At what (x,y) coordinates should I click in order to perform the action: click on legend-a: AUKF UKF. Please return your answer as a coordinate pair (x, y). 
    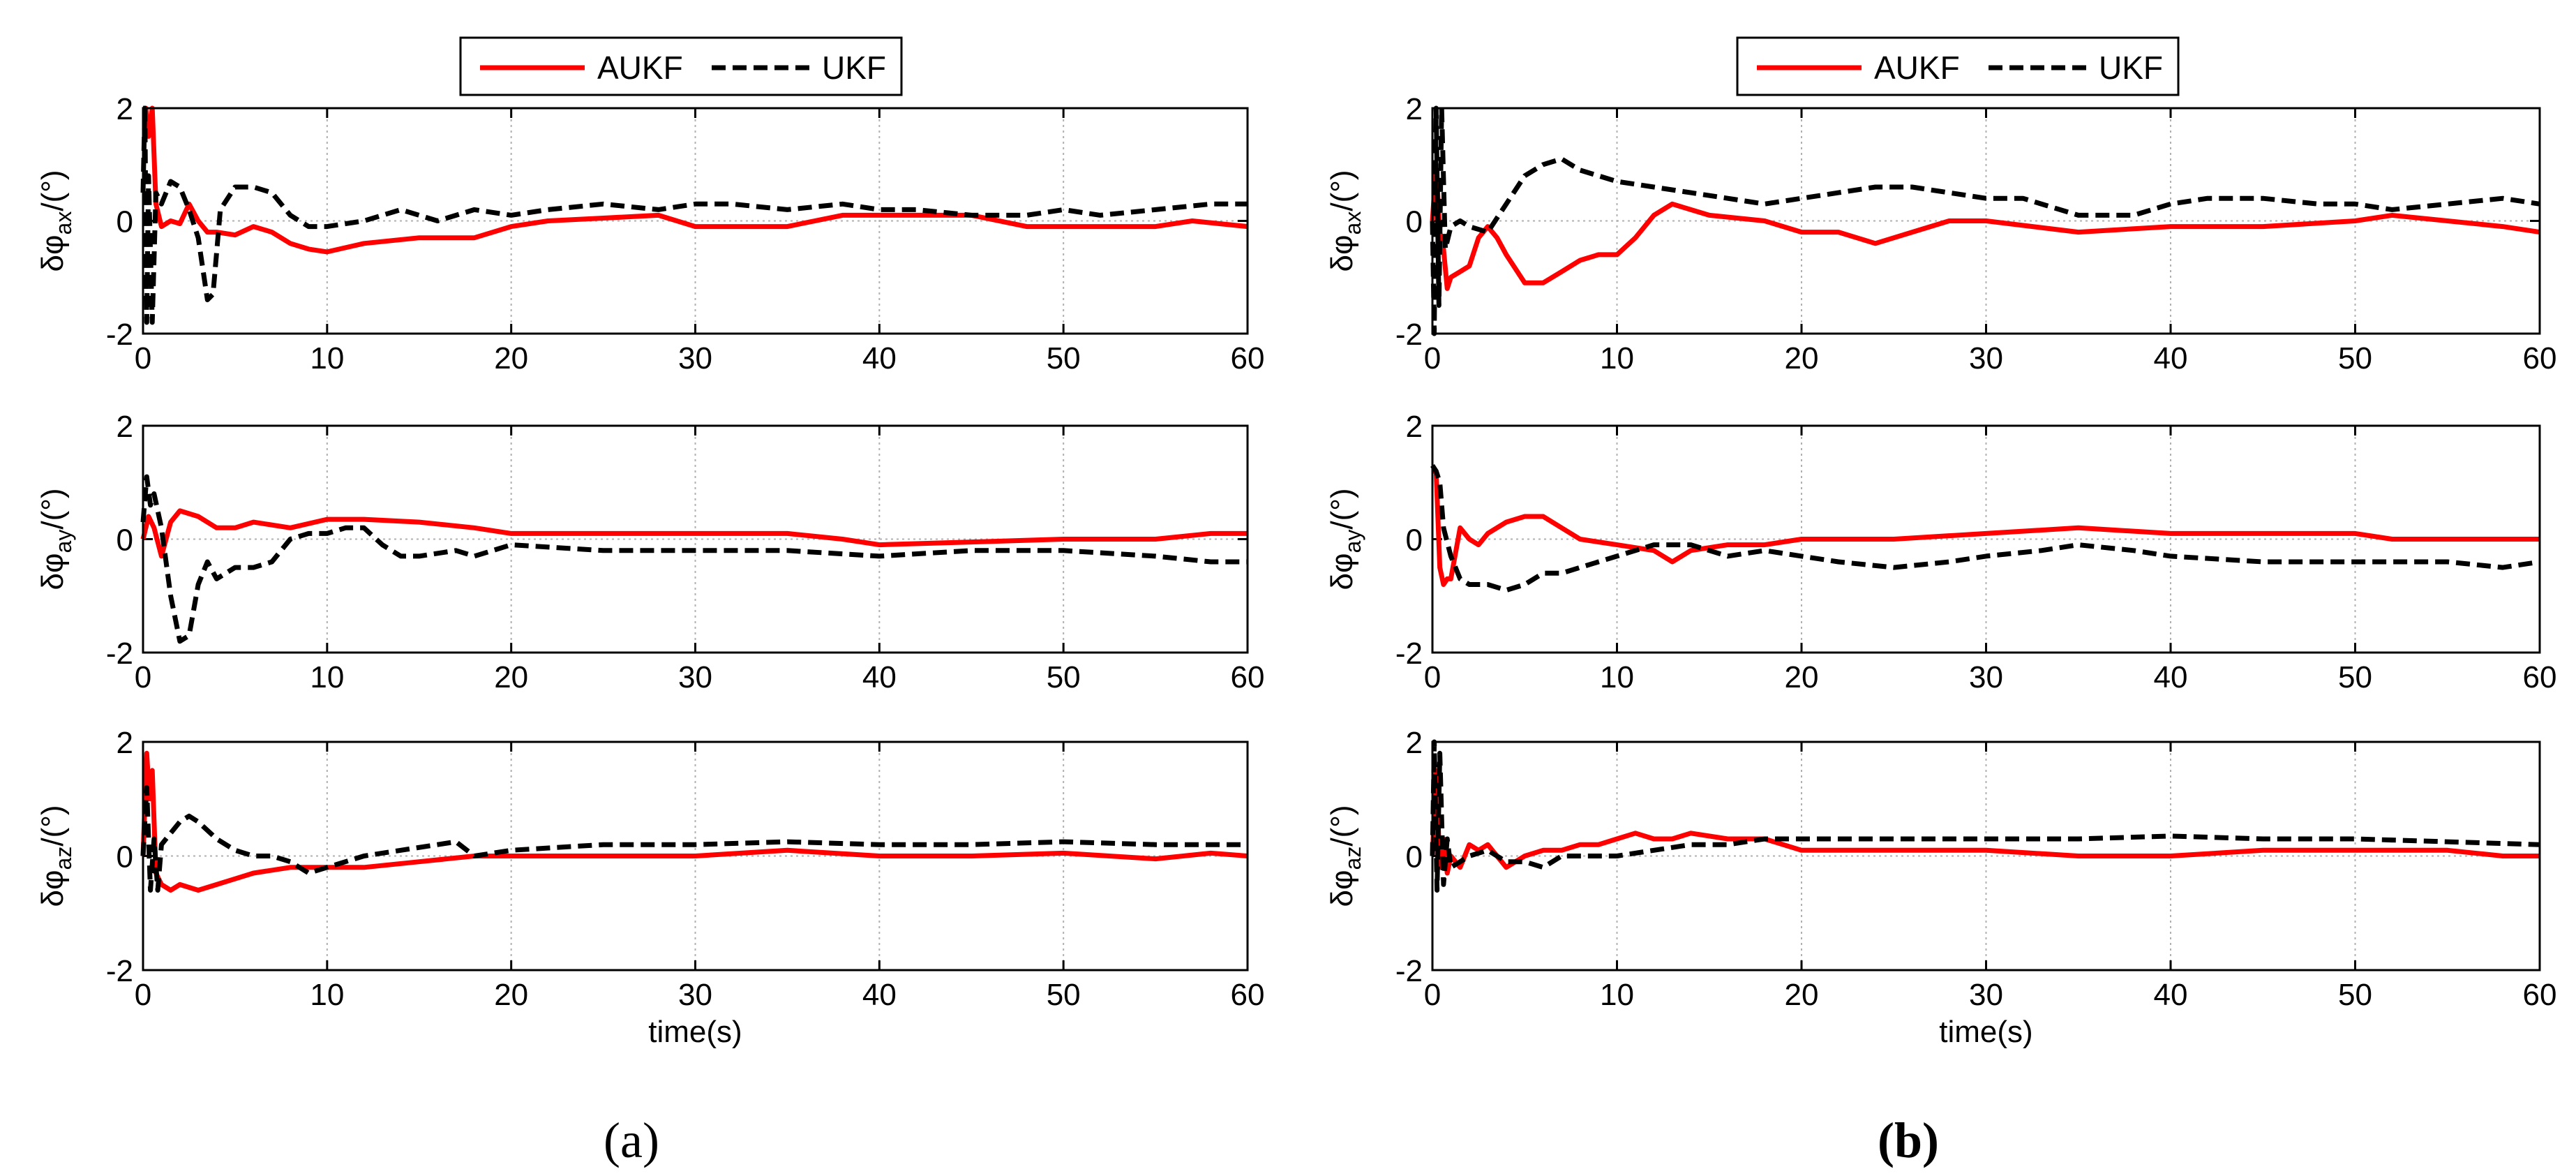
    Looking at the image, I should click on (681, 66).